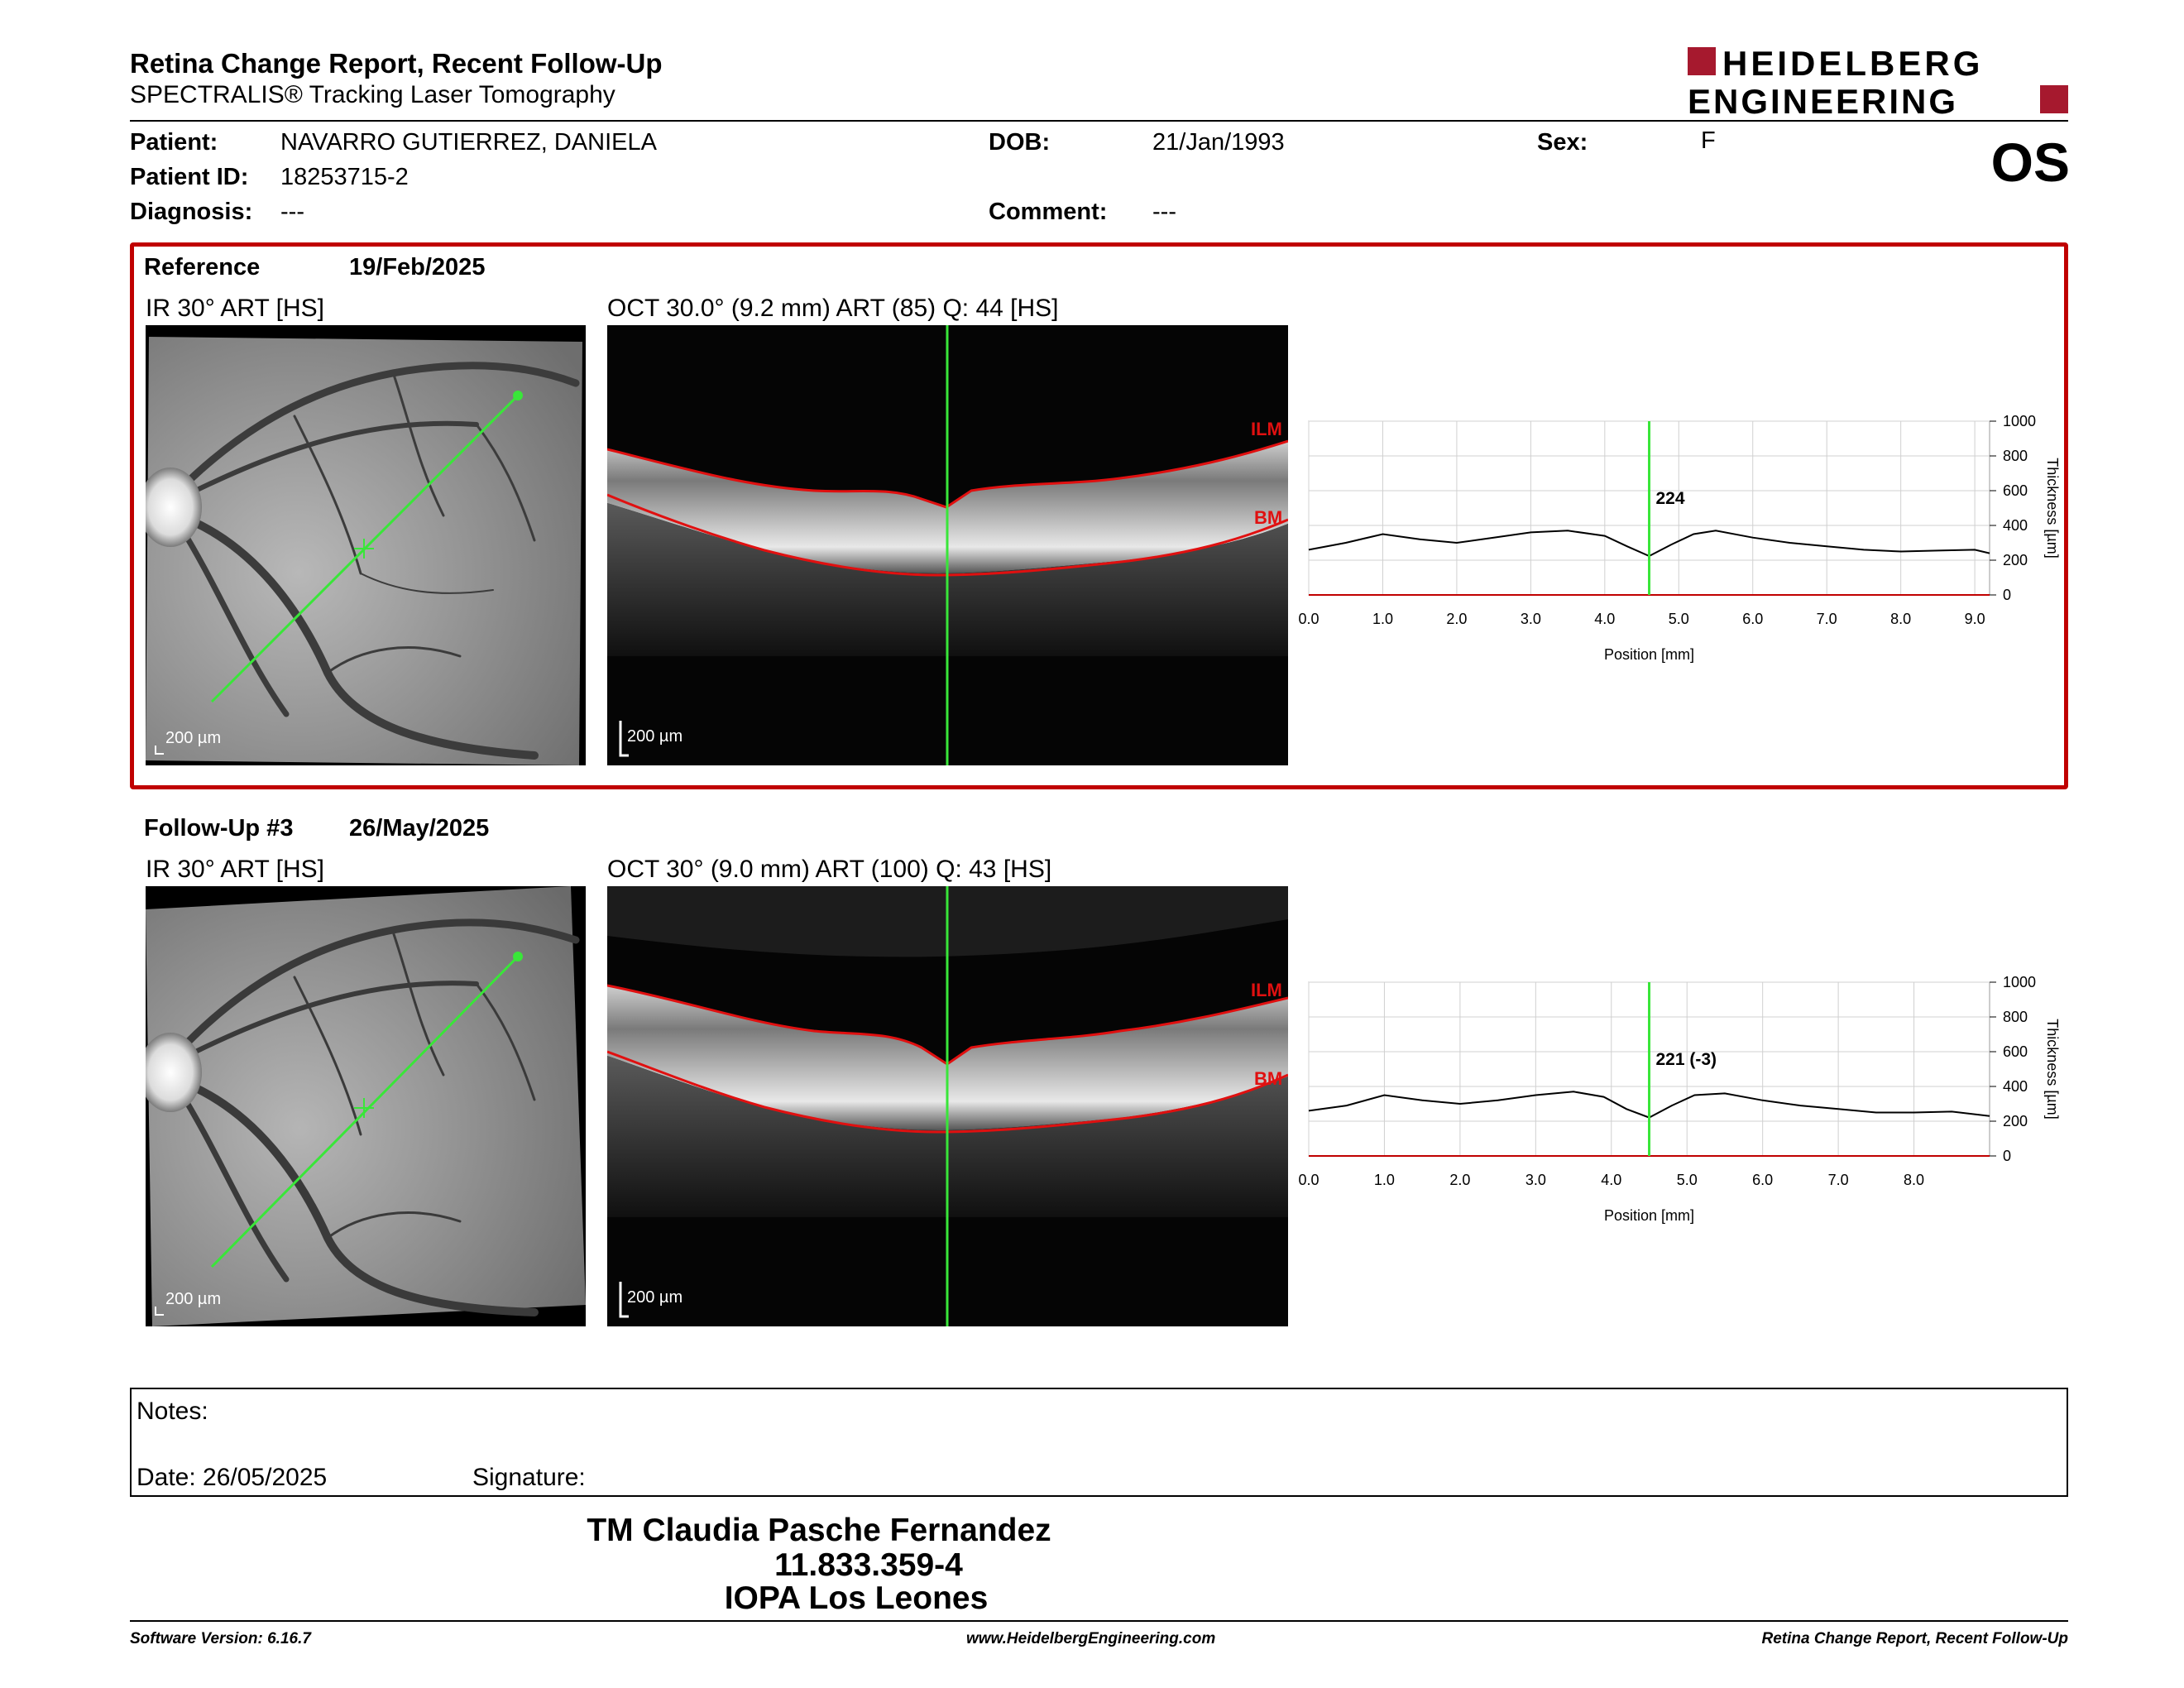  I want to click on report-subtitle: SPECTRALIS® Tracking Laser Tomography, so click(372, 94).